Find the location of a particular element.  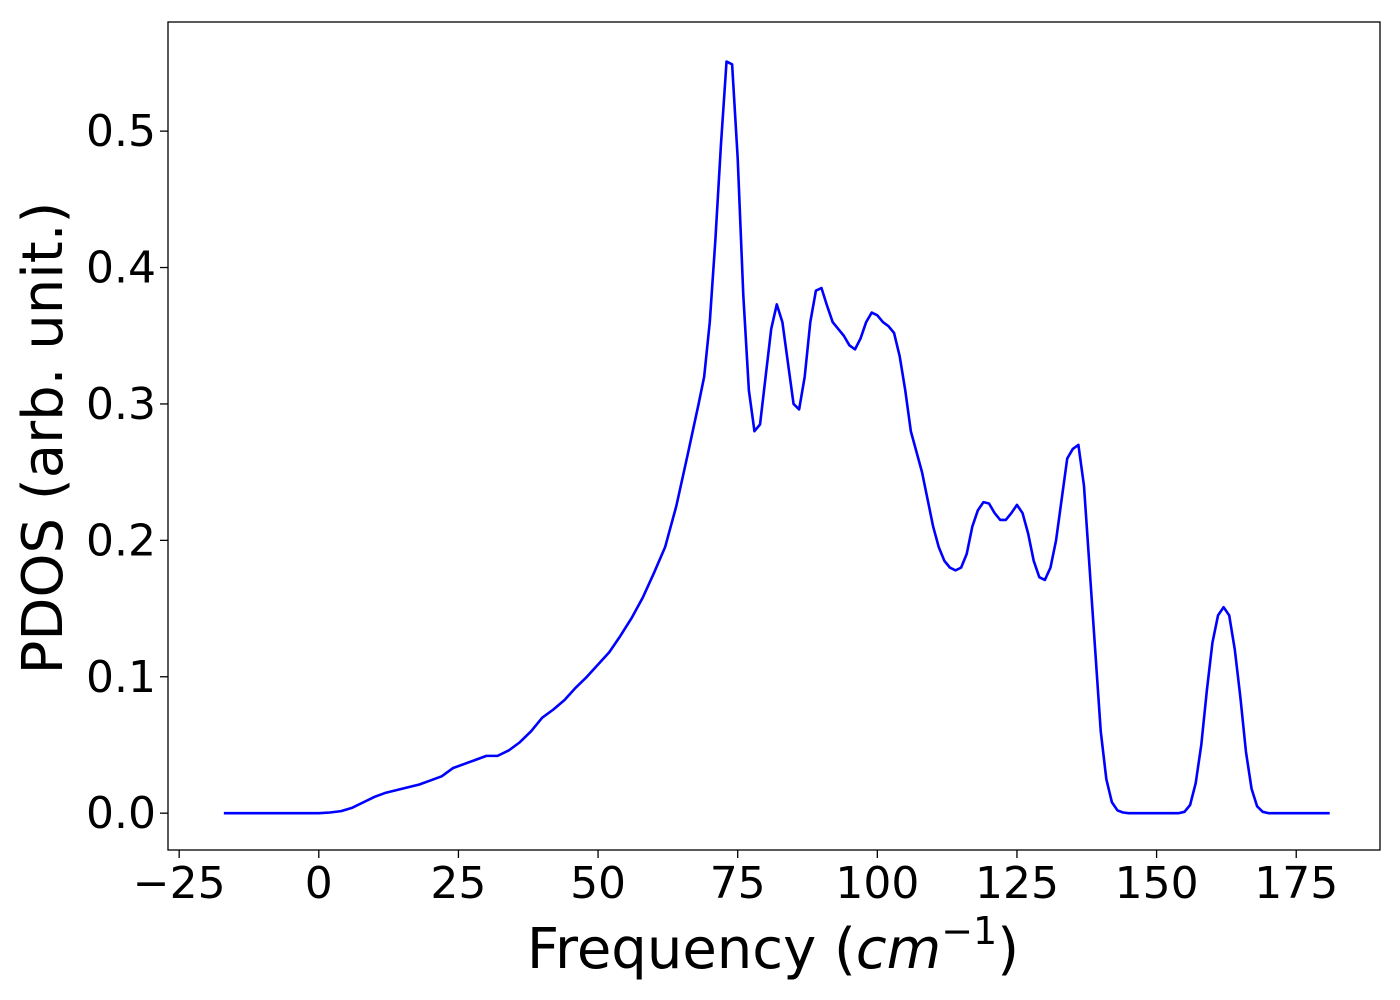

x-tick-label: 100 is located at coordinates (877, 883).